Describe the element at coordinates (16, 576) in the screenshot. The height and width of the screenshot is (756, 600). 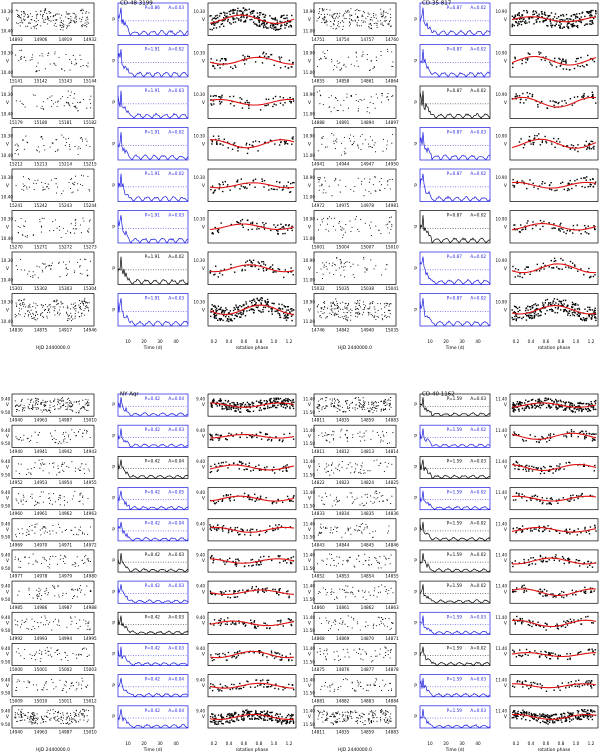
I see `lightcurve-xtick: 14977` at that location.